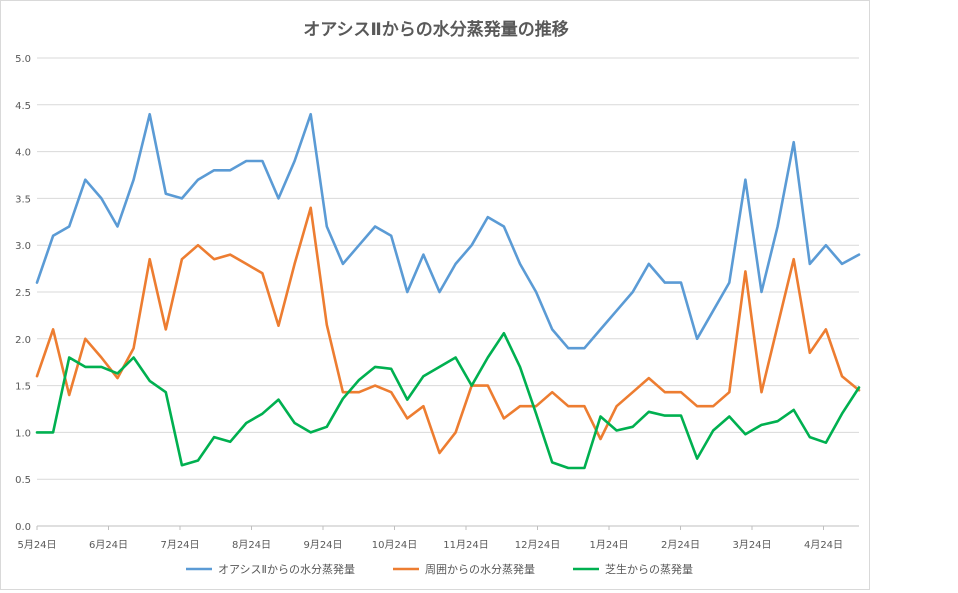 The width and height of the screenshot is (958, 593). I want to click on y-tick-label: 4.0, so click(23, 153).